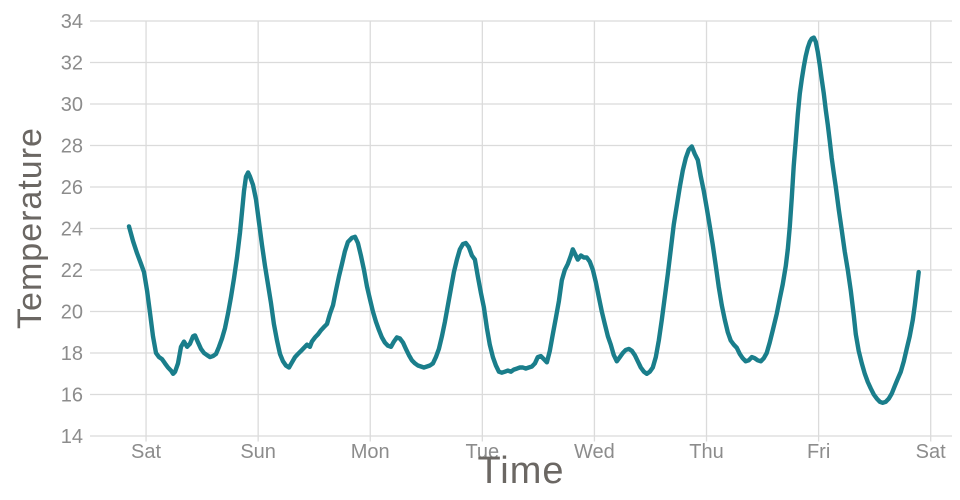 Image resolution: width=960 pixels, height=500 pixels. I want to click on y-tick-label: 32, so click(72, 64).